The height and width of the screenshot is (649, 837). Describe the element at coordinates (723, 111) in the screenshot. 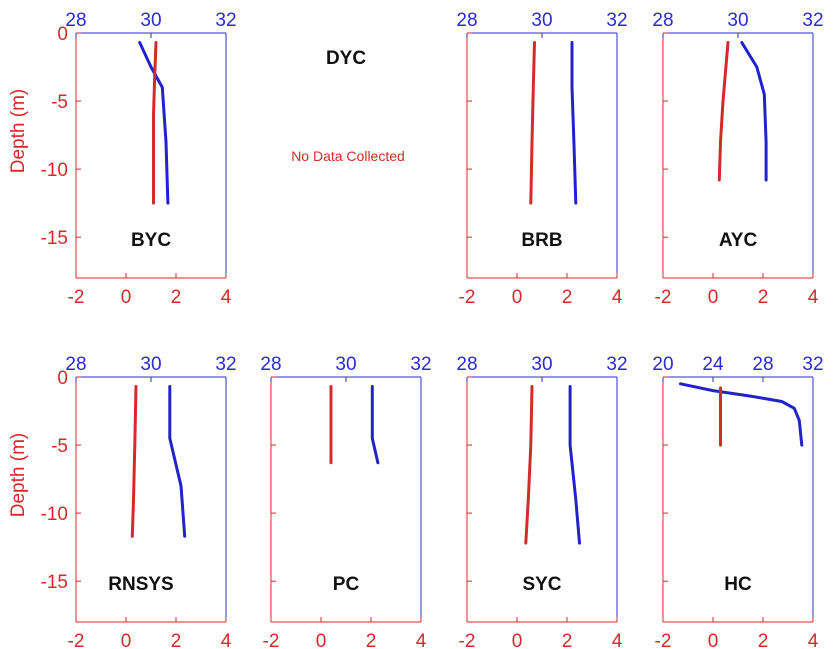

I see `red-profile-ayc` at that location.